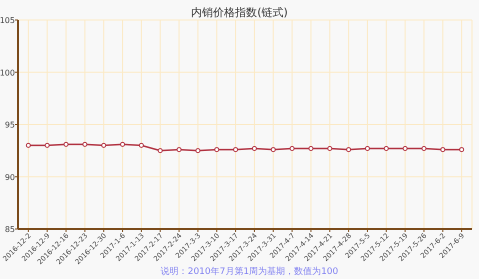  I want to click on y-tick-label: 95, so click(9, 125).